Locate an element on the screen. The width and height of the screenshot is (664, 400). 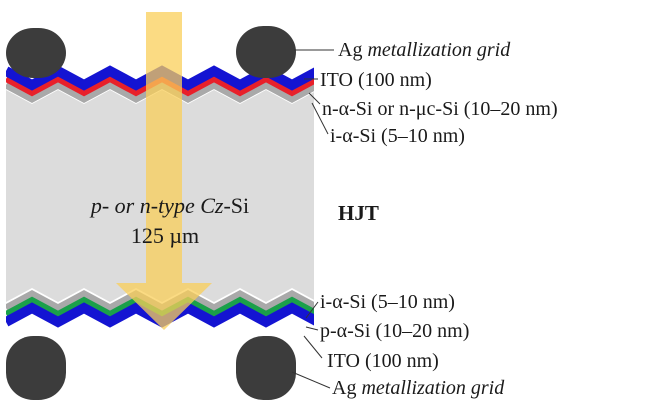
bottom-label-i-layer: i-α-Si (5–10 nm) is located at coordinates (387, 302).